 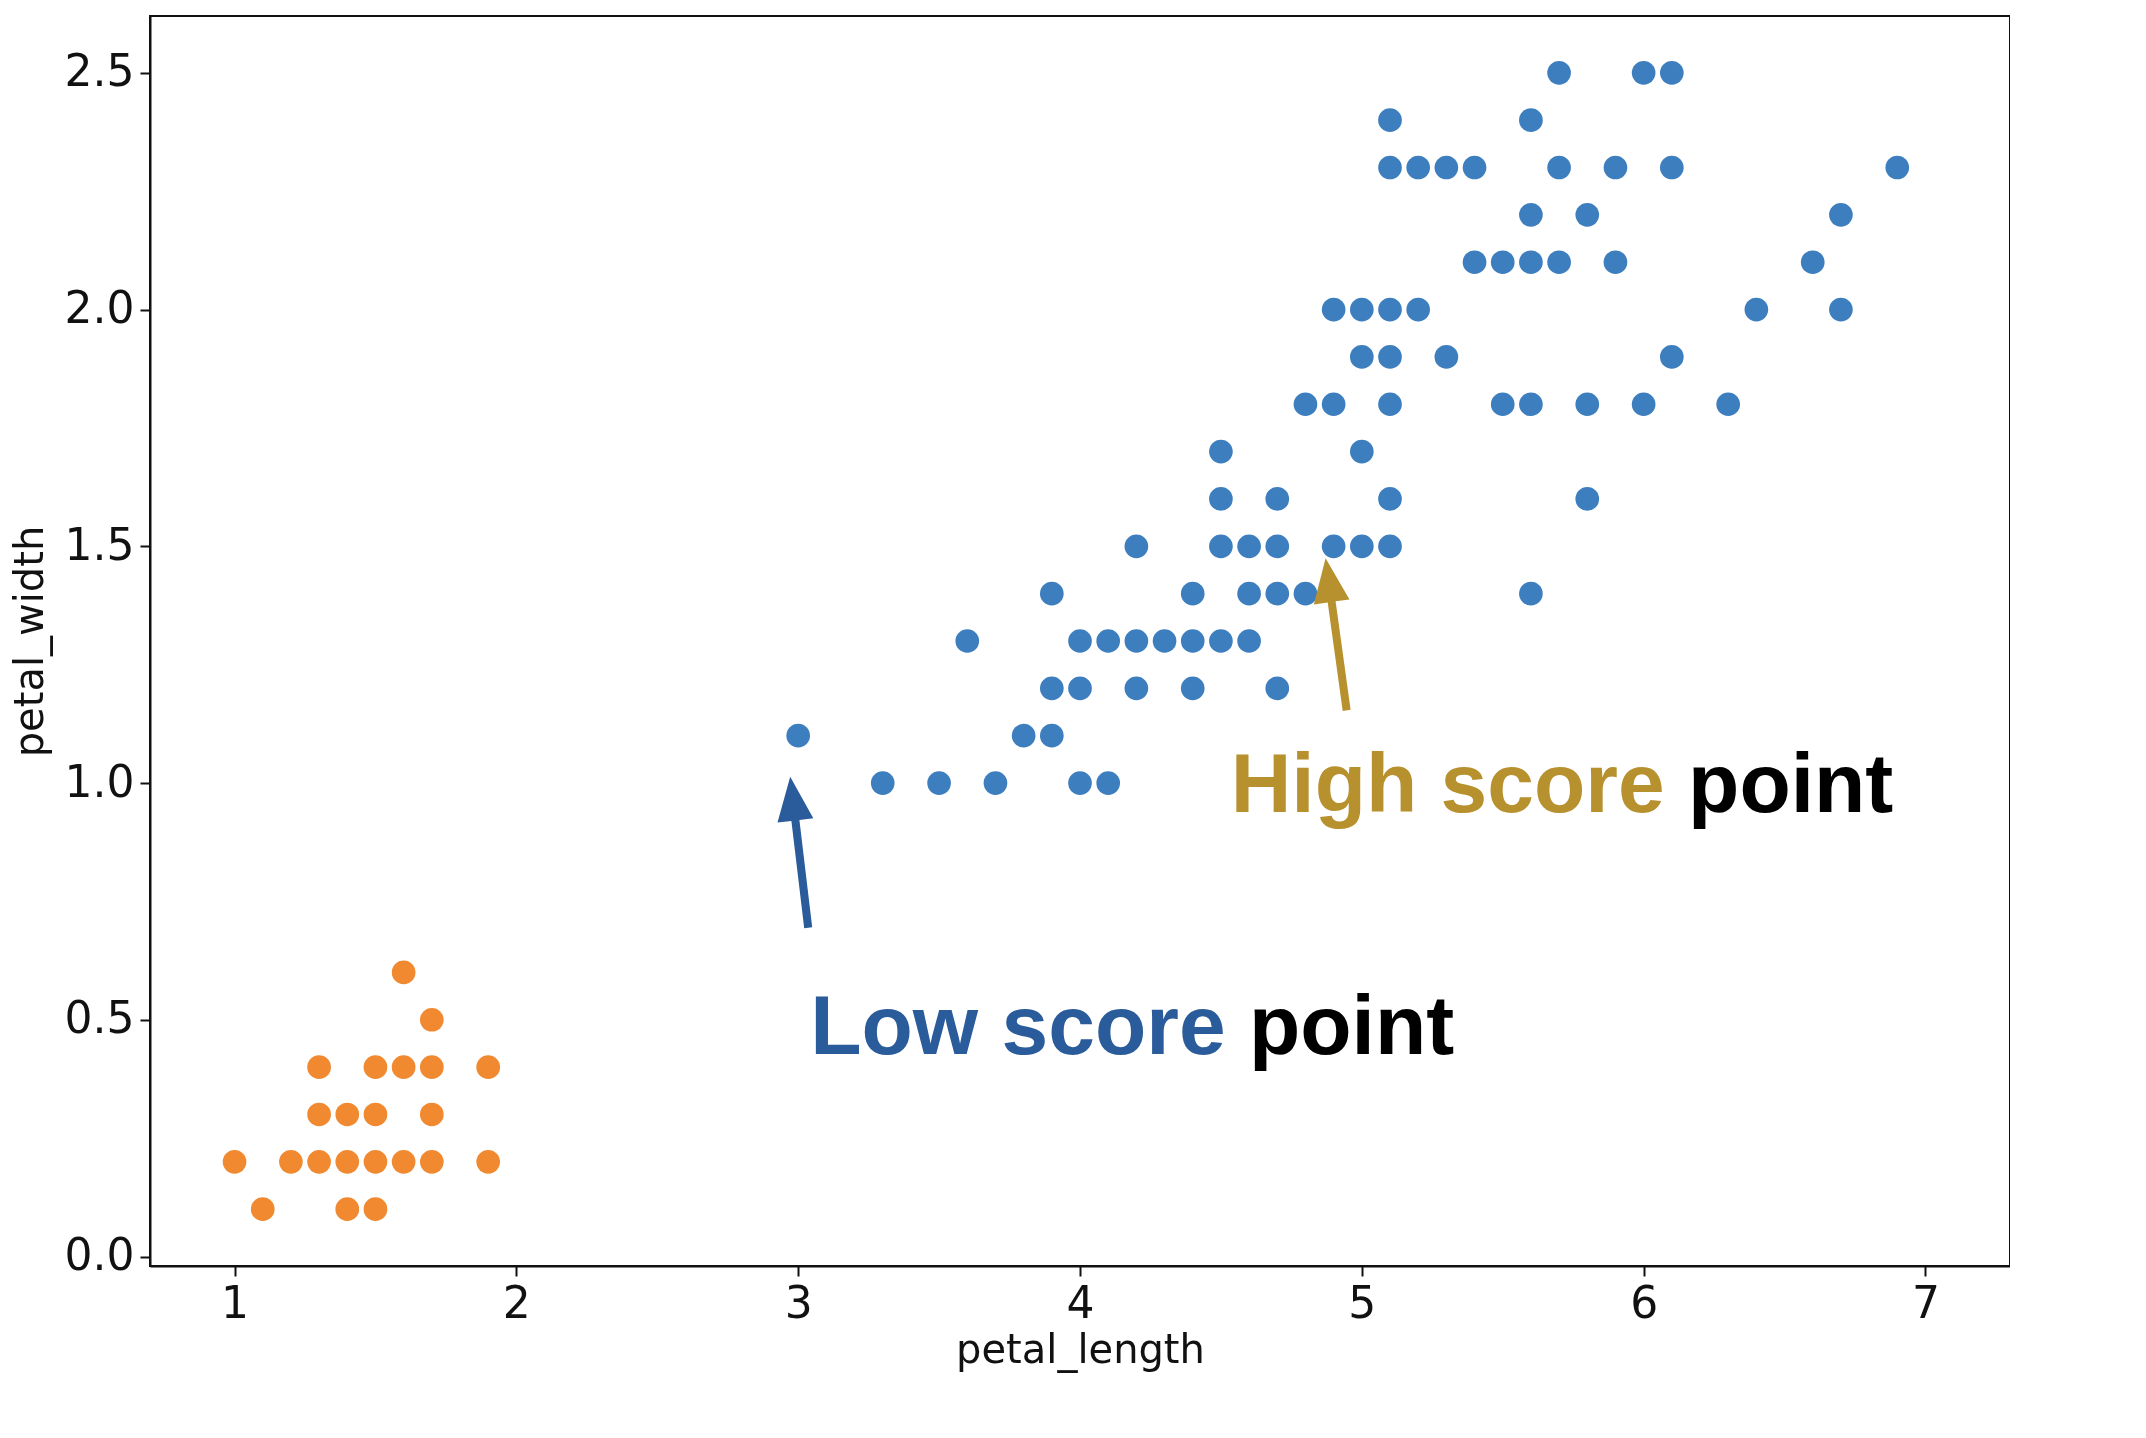 I want to click on y-tick-label: 0.0, so click(x=99, y=1255).